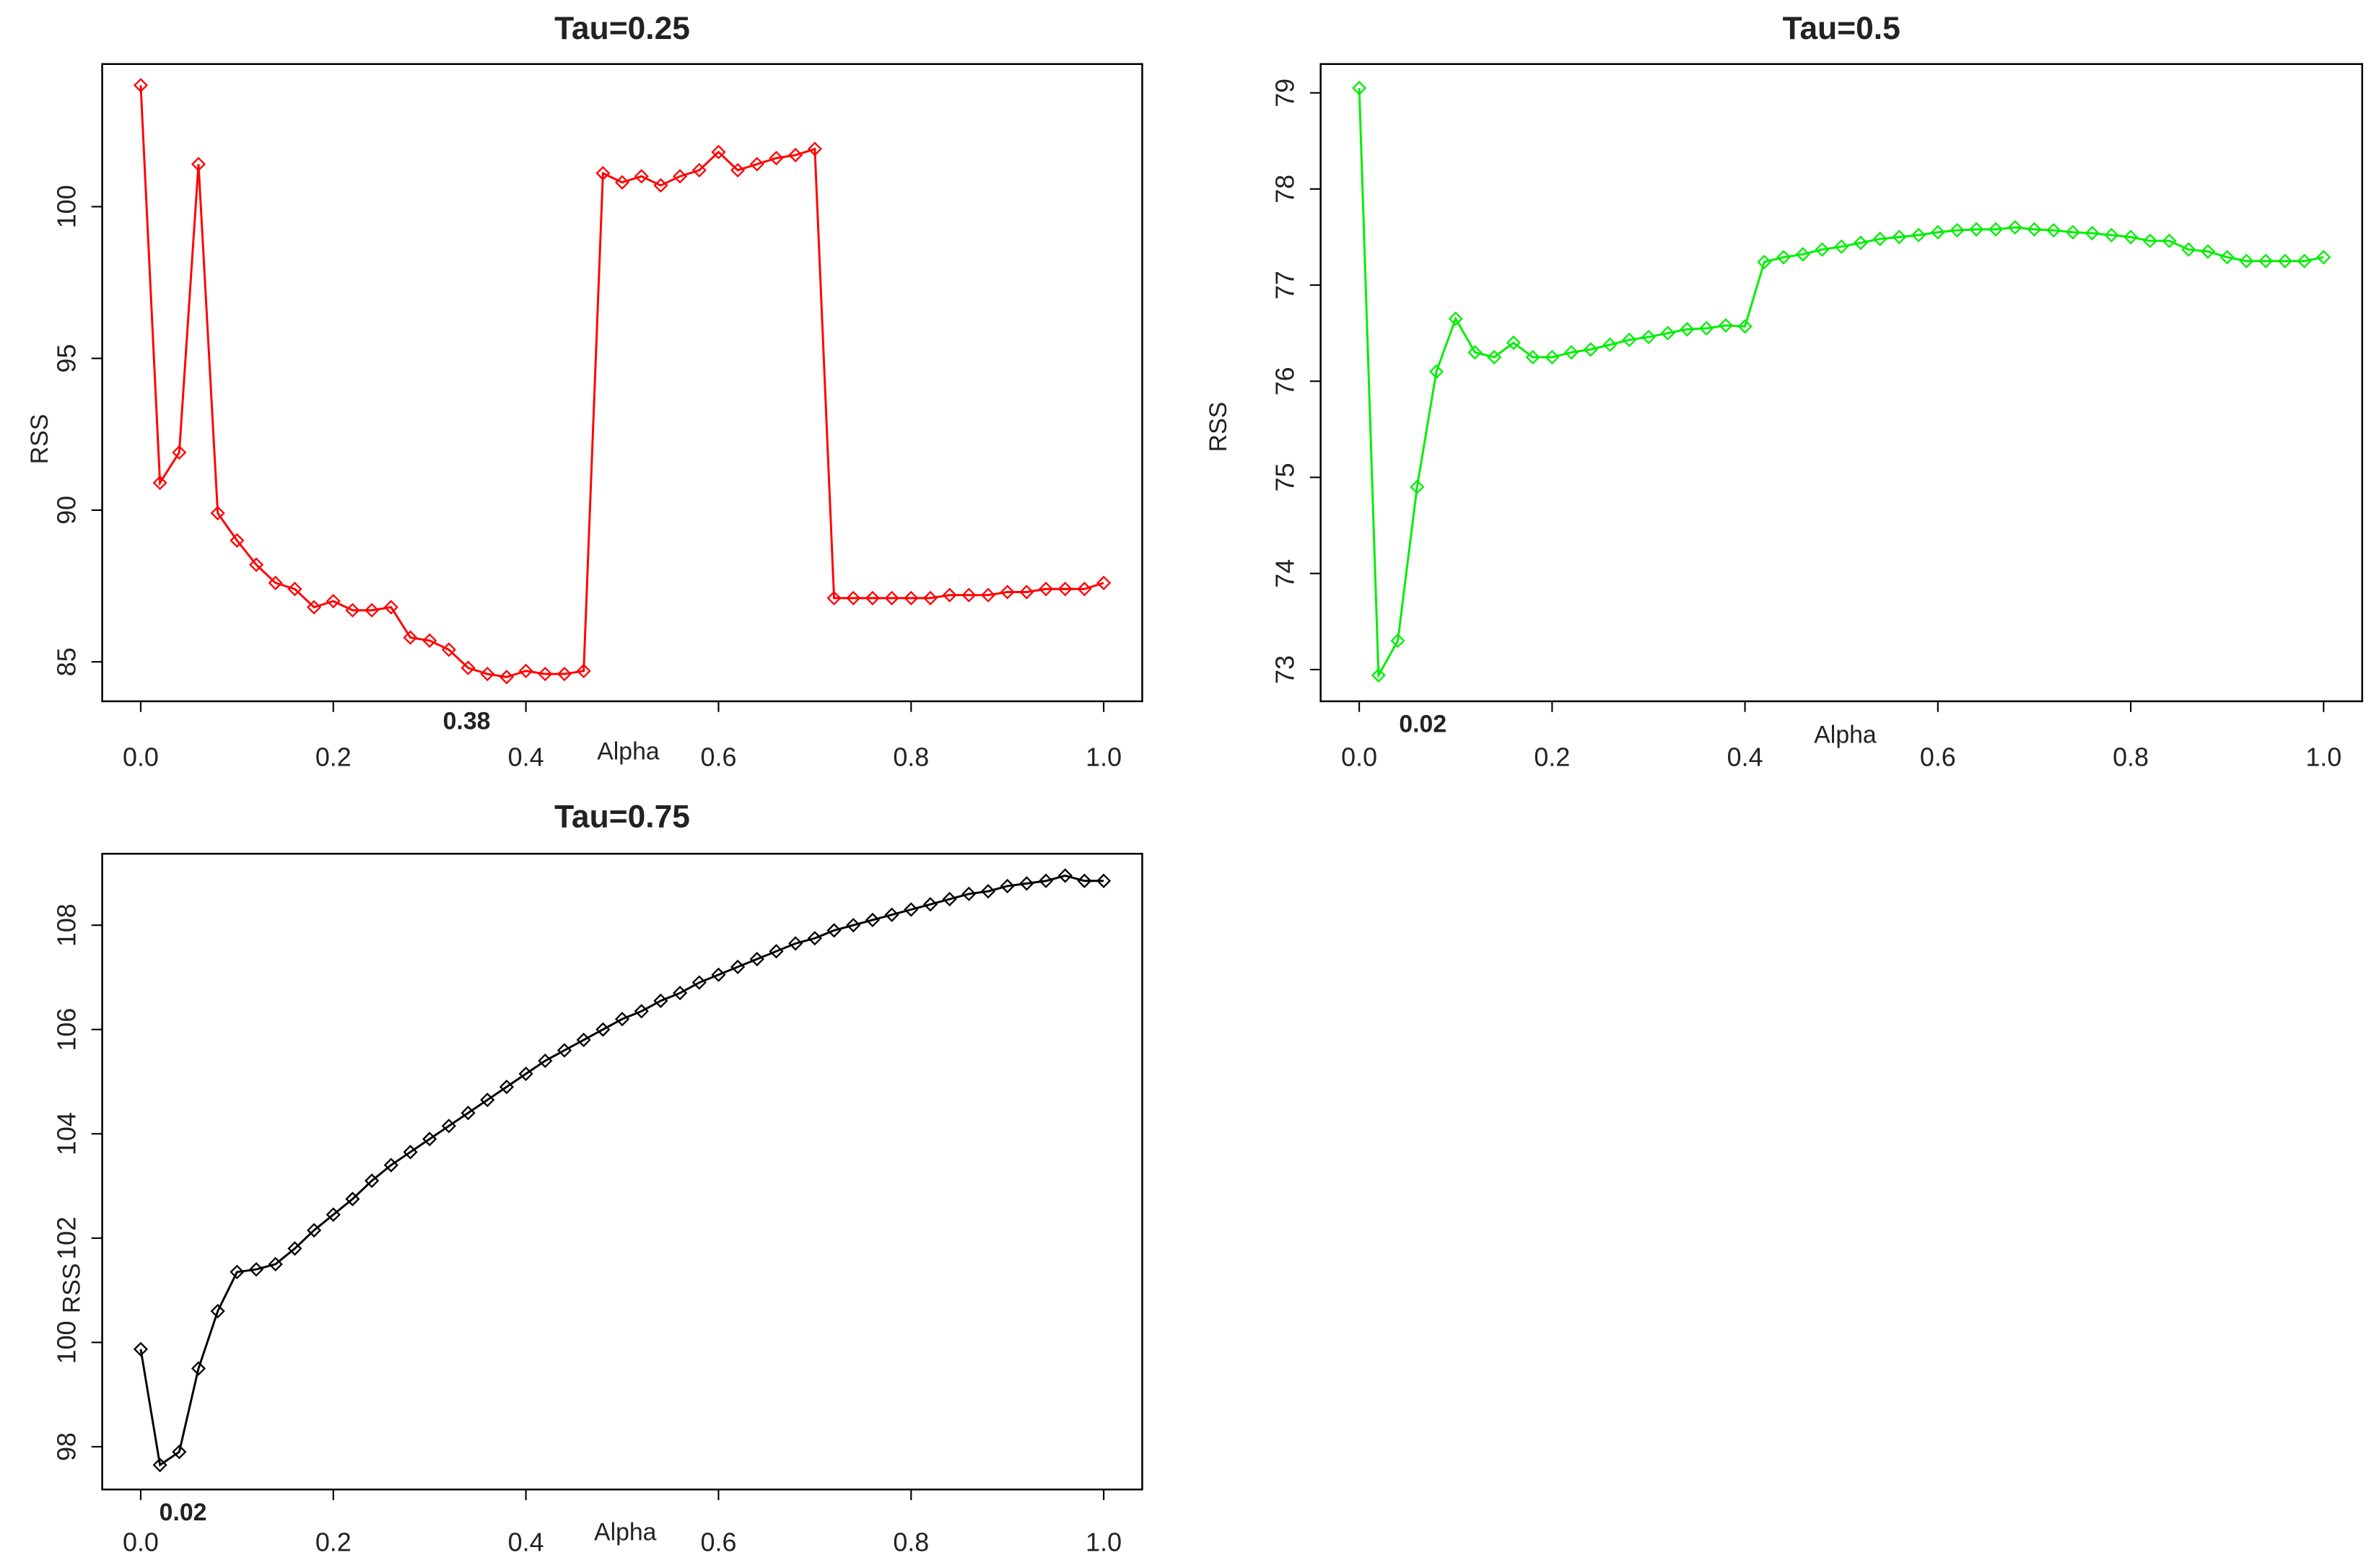 This screenshot has height=1568, width=2379. What do you see at coordinates (467, 721) in the screenshot?
I see `annotation: 0.38` at bounding box center [467, 721].